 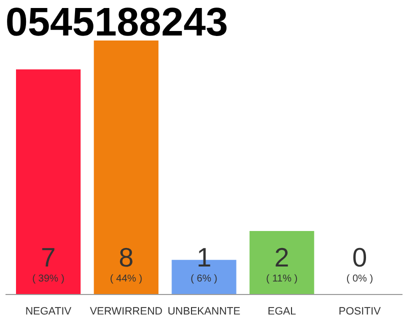 I want to click on x-tick-label: UNBEKANNTE, so click(x=204, y=312).